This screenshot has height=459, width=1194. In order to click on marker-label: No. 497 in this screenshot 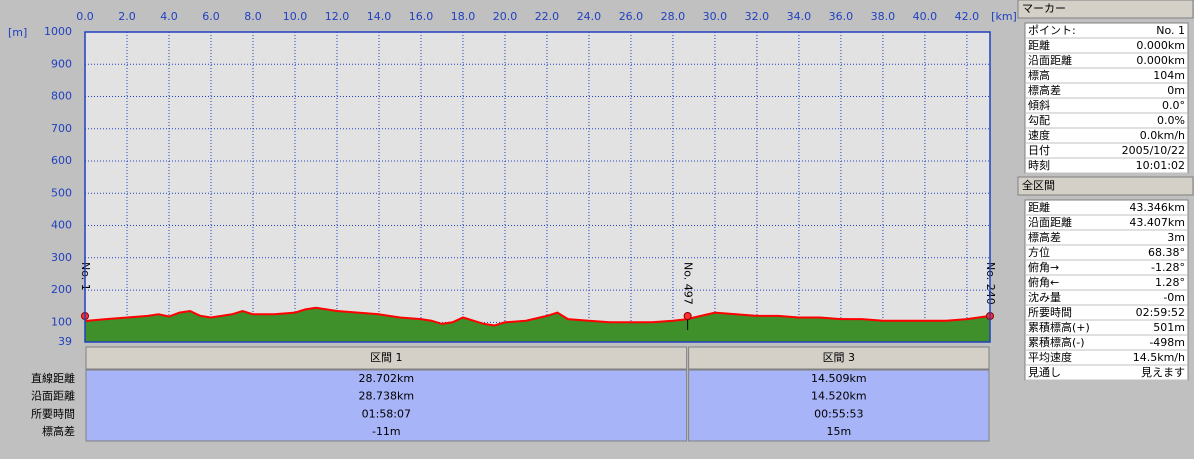, I will do `click(688, 283)`.